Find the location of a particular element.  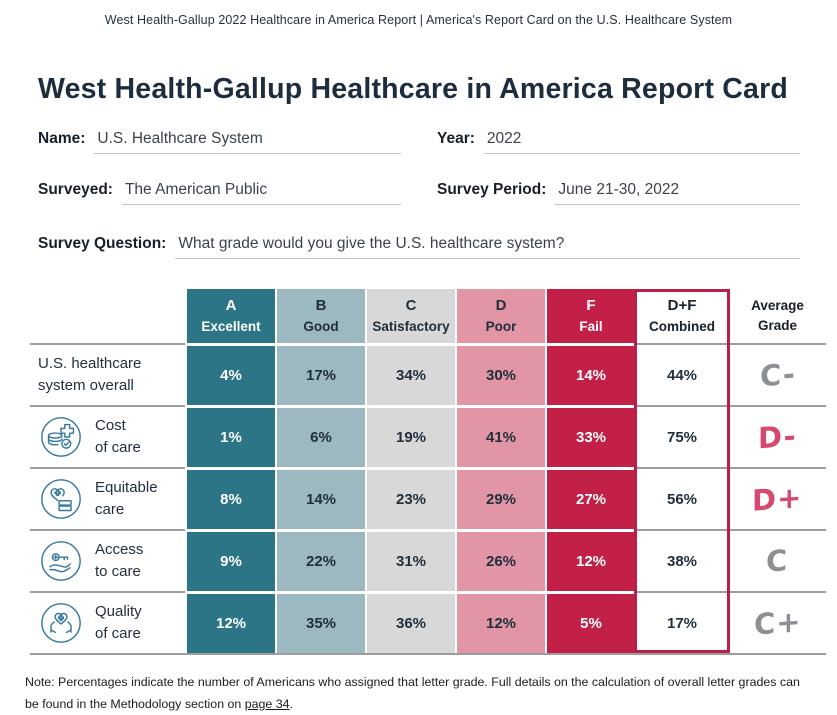

row-label: Equitable care is located at coordinates (107, 498).